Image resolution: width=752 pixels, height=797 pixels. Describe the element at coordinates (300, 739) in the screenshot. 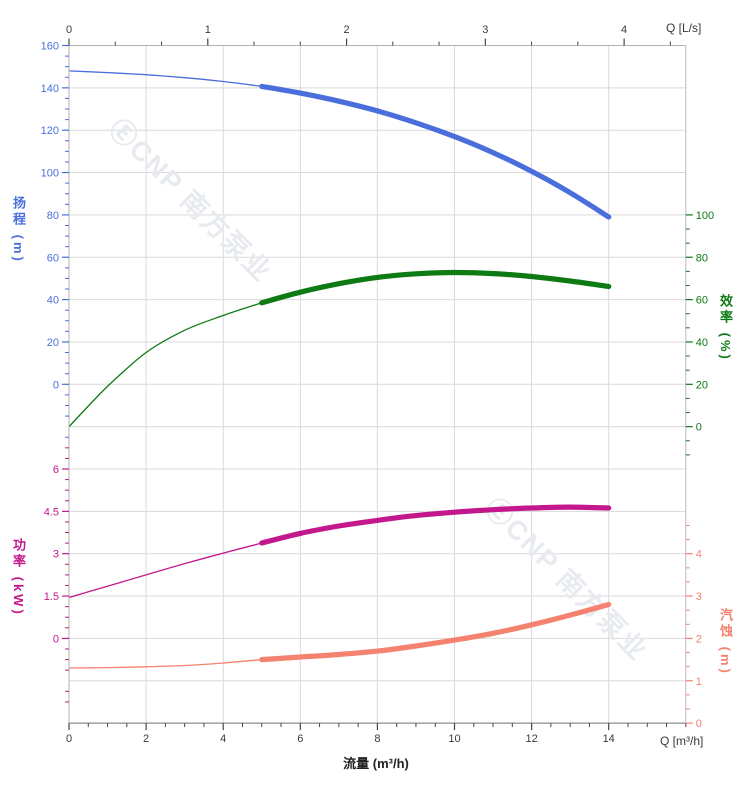

I see `bottom-tick-label: 6` at that location.